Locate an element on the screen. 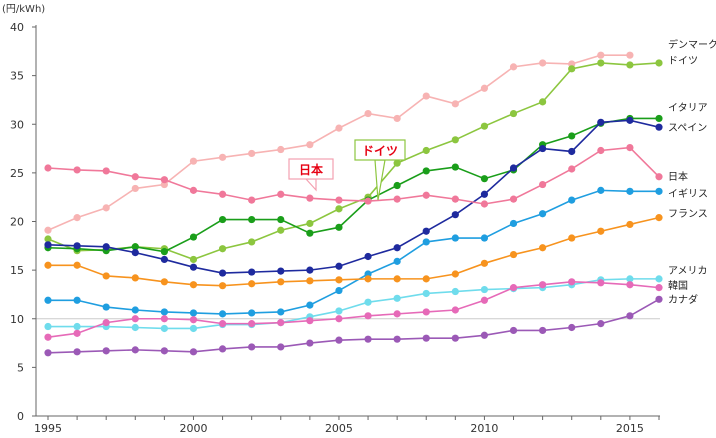  legend-label: ドイツ is located at coordinates (683, 61).